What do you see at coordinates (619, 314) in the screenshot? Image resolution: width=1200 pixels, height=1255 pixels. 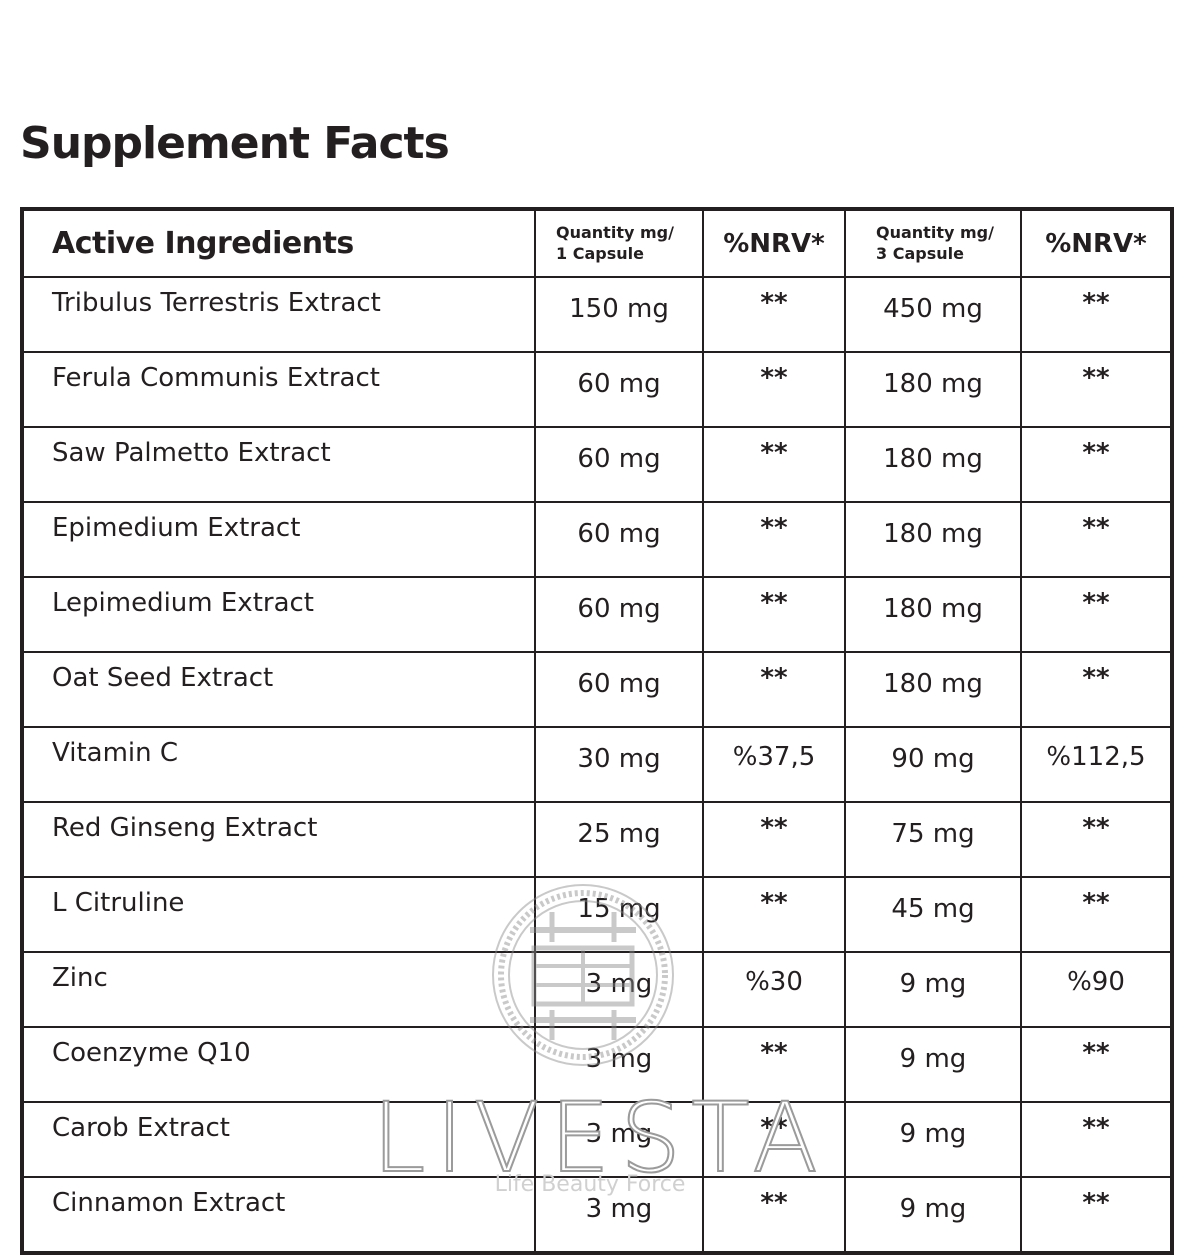 I see `quantity-1-capsule: 150 mg` at bounding box center [619, 314].